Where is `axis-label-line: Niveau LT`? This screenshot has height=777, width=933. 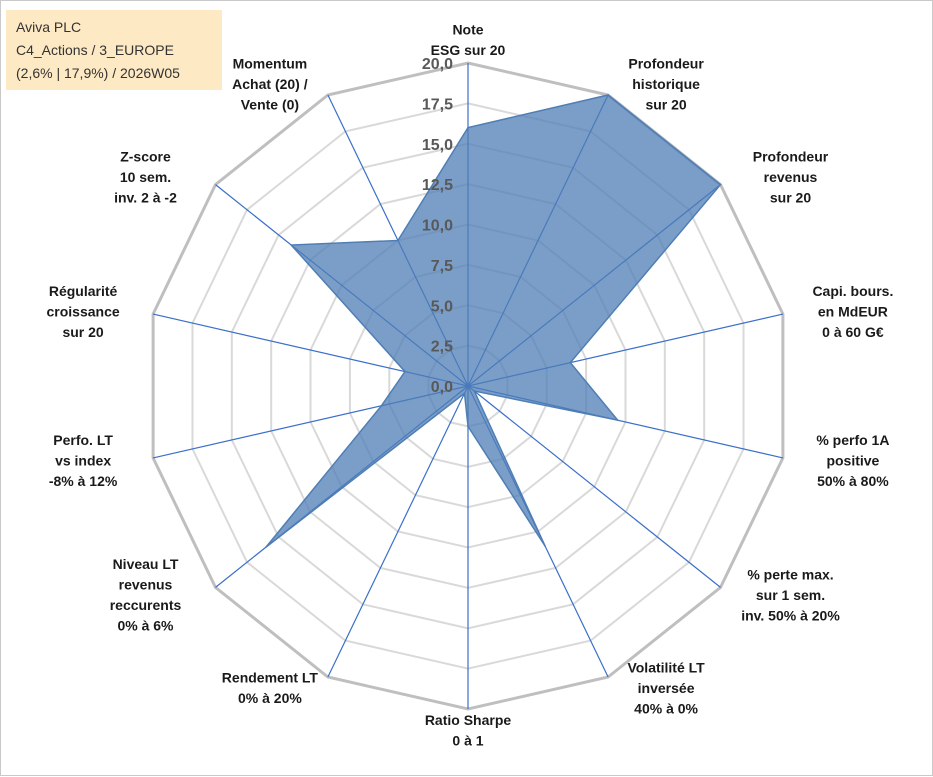 axis-label-line: Niveau LT is located at coordinates (146, 564).